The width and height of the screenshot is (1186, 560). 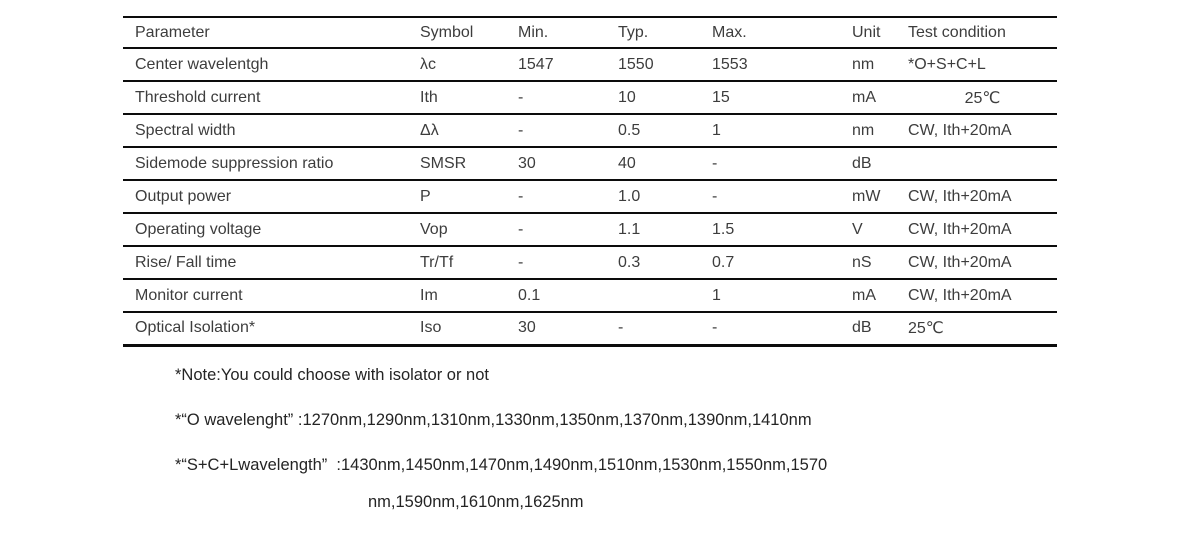 What do you see at coordinates (234, 163) in the screenshot?
I see `cell-parameter: Sidemode suppression ratio` at bounding box center [234, 163].